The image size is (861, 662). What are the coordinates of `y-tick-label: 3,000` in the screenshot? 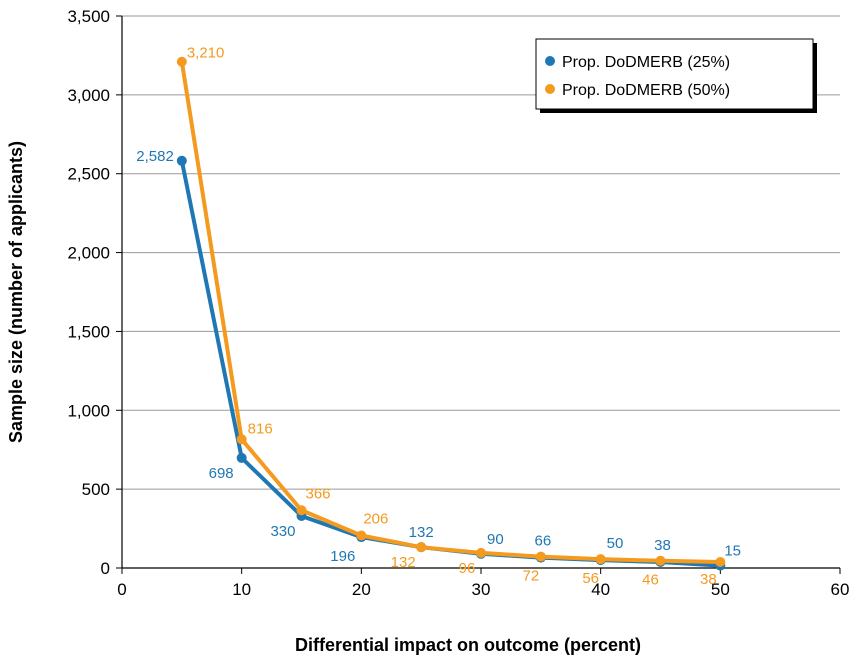 It's located at (88, 95).